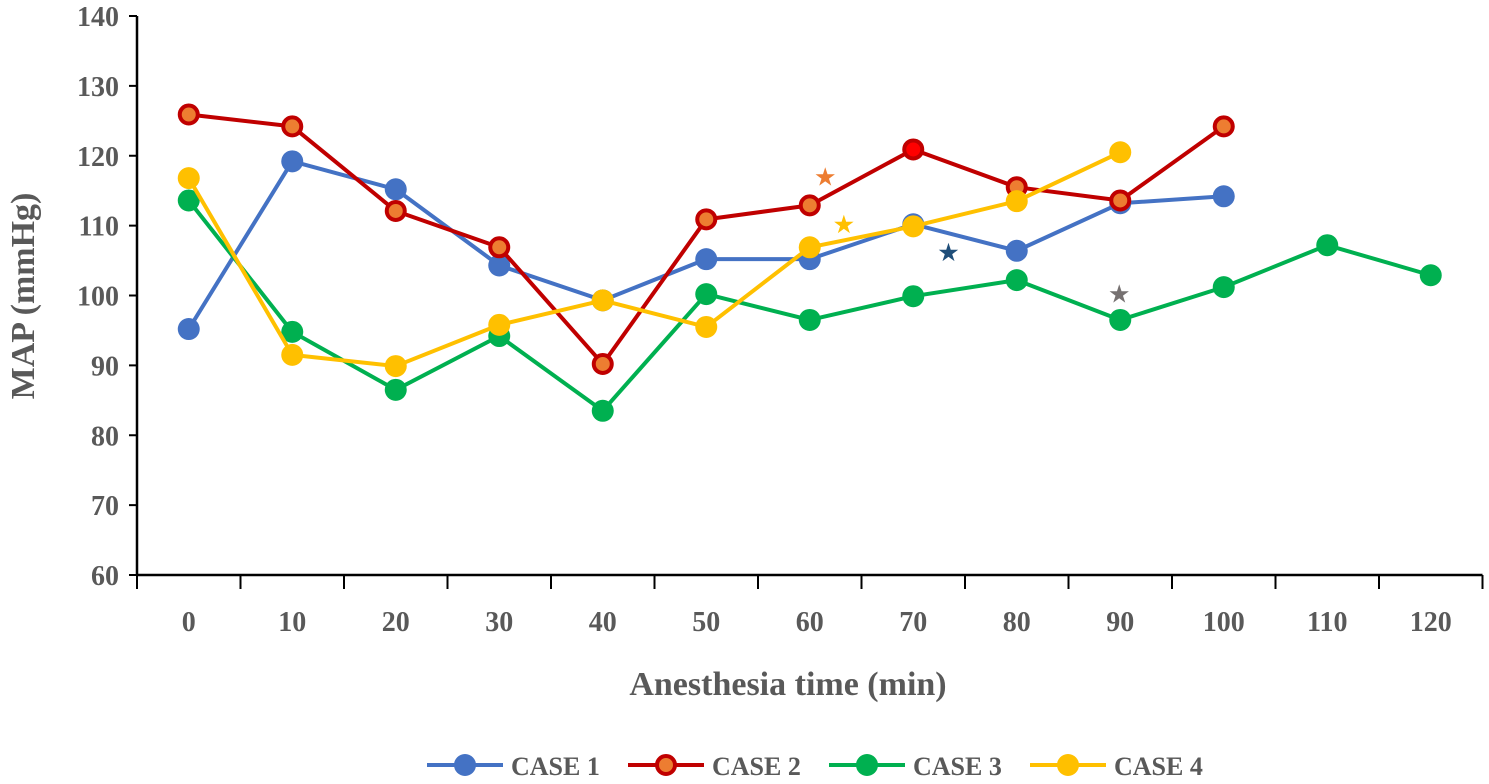 Image resolution: width=1489 pixels, height=784 pixels. Describe the element at coordinates (98, 87) in the screenshot. I see `y-tick-label: 130` at that location.